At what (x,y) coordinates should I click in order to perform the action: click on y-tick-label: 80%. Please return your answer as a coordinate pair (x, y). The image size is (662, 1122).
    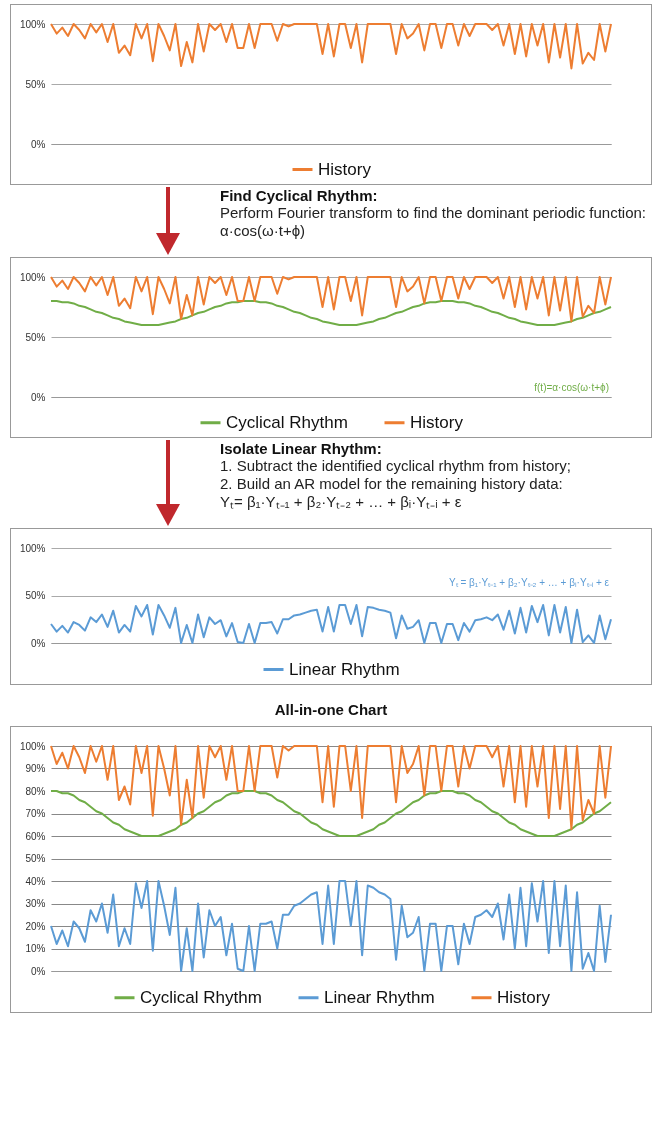
    Looking at the image, I should click on (35, 791).